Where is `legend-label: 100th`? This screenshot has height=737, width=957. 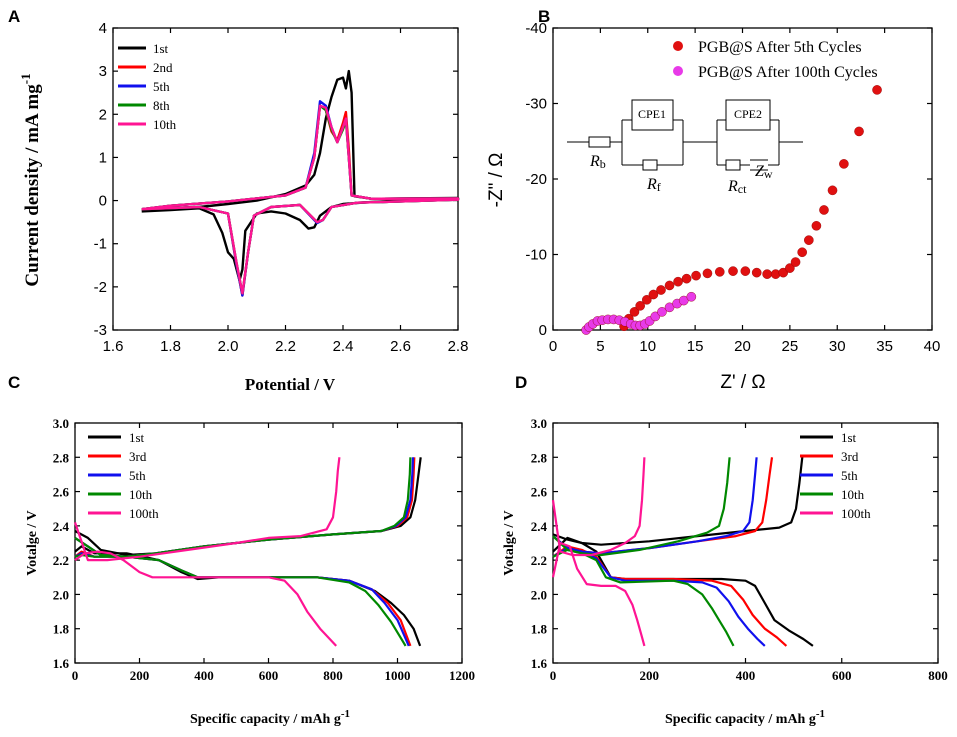
legend-label: 100th is located at coordinates (144, 513).